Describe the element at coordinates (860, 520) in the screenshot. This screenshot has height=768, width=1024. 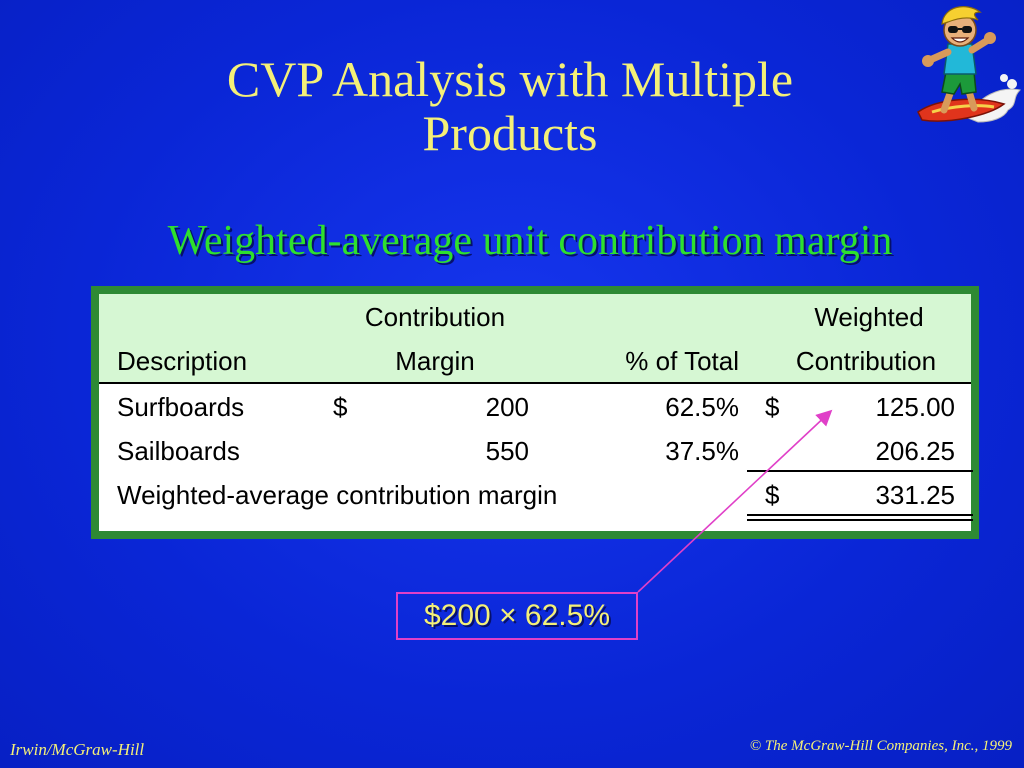
I see `total-double-underline-bottom` at that location.